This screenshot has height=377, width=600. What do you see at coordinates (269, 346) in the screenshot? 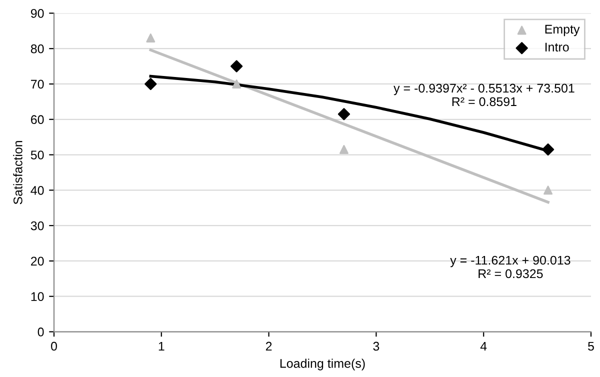
I see `x-tick-label: 2` at bounding box center [269, 346].